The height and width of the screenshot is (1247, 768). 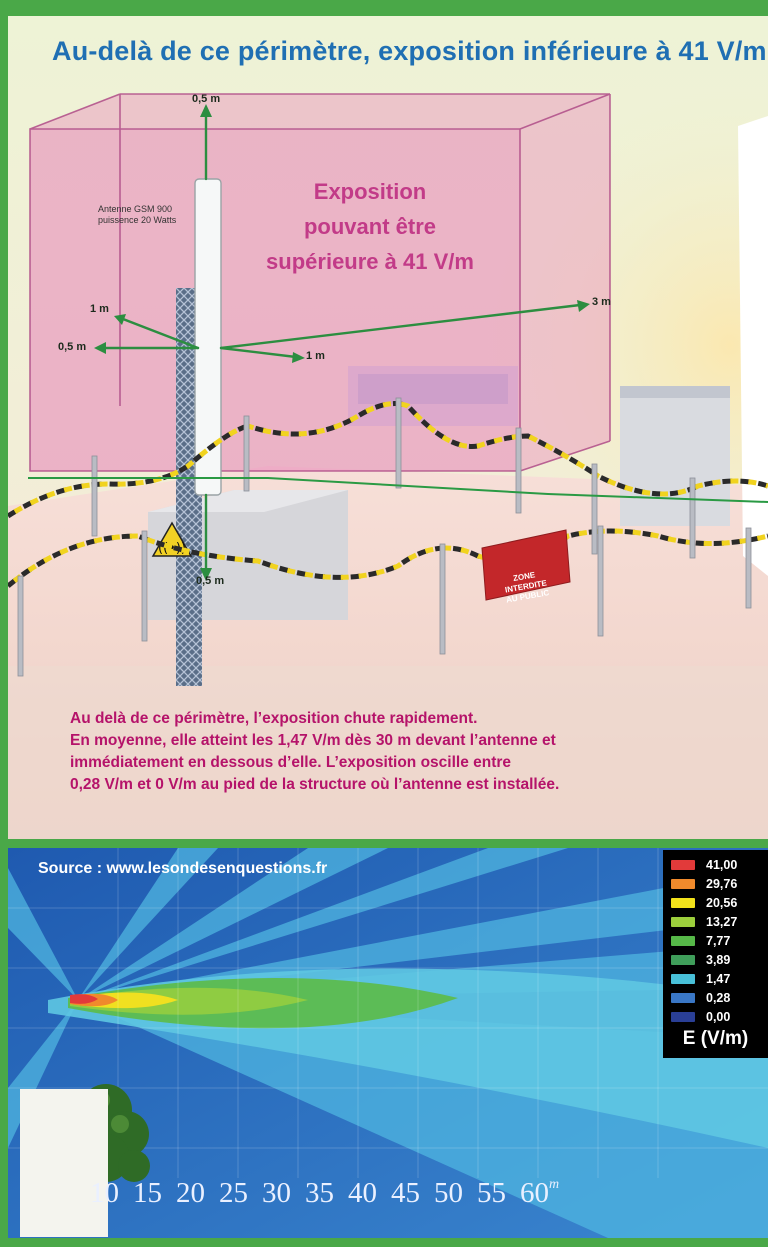 What do you see at coordinates (362, 1193) in the screenshot?
I see `axis-tick: 40` at bounding box center [362, 1193].